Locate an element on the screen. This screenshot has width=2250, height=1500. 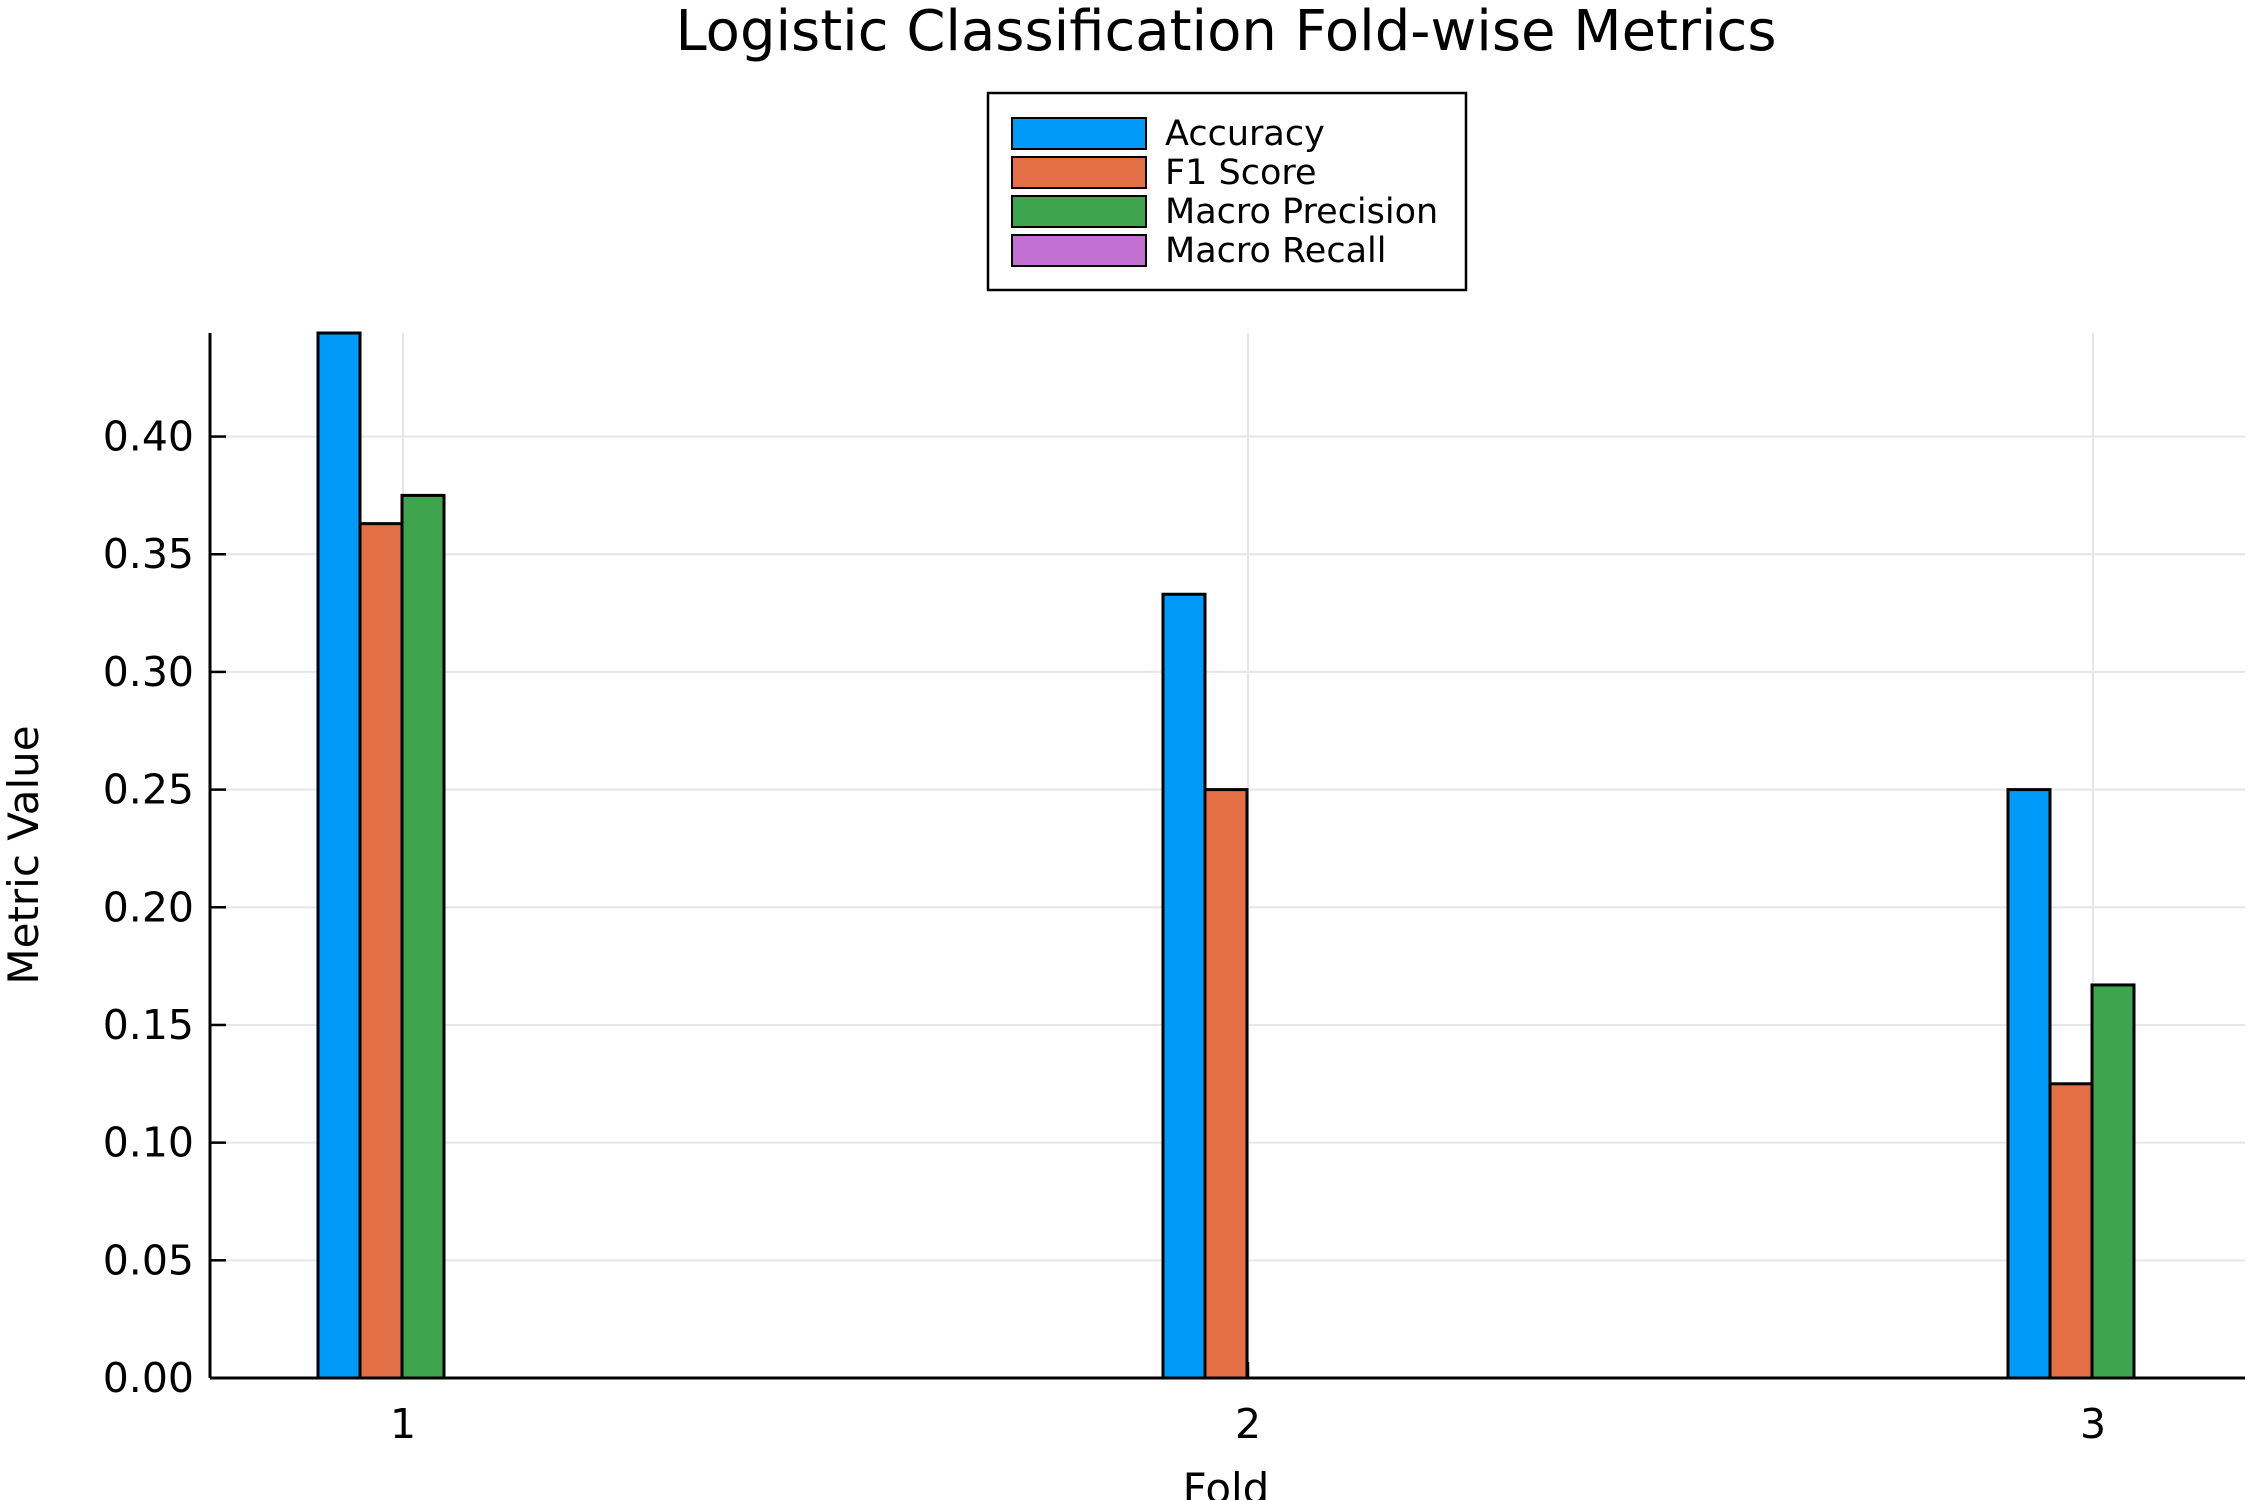
y-axis-title: Metric Value is located at coordinates (24, 854).